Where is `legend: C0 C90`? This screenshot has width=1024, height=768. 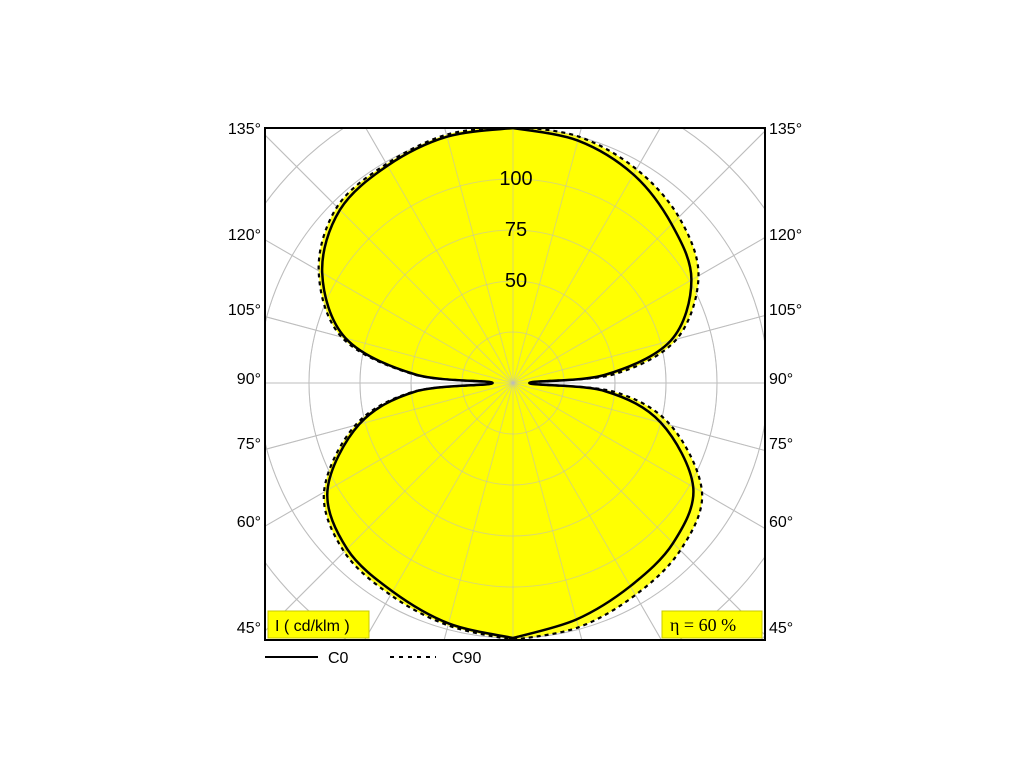 legend: C0 C90 is located at coordinates (373, 658).